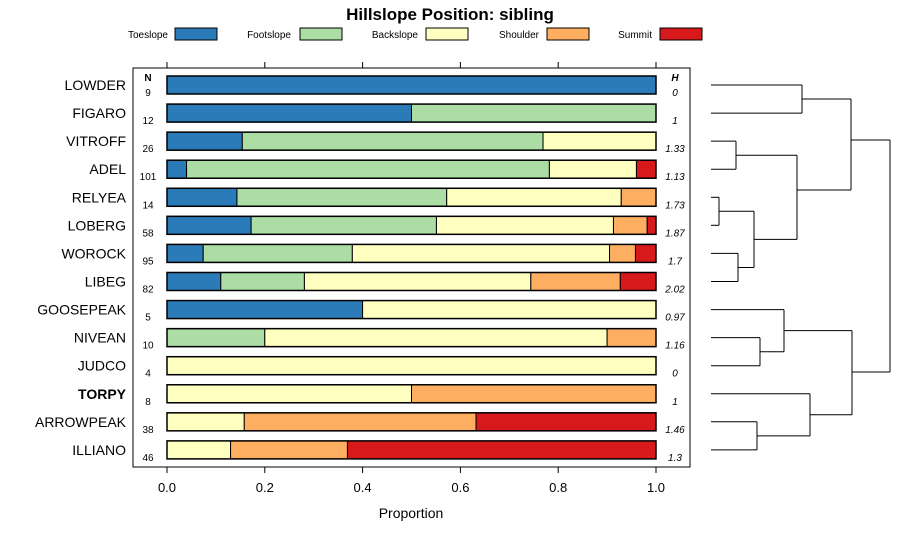 This screenshot has width=900, height=540. I want to click on n-value-worock: 95, so click(148, 261).